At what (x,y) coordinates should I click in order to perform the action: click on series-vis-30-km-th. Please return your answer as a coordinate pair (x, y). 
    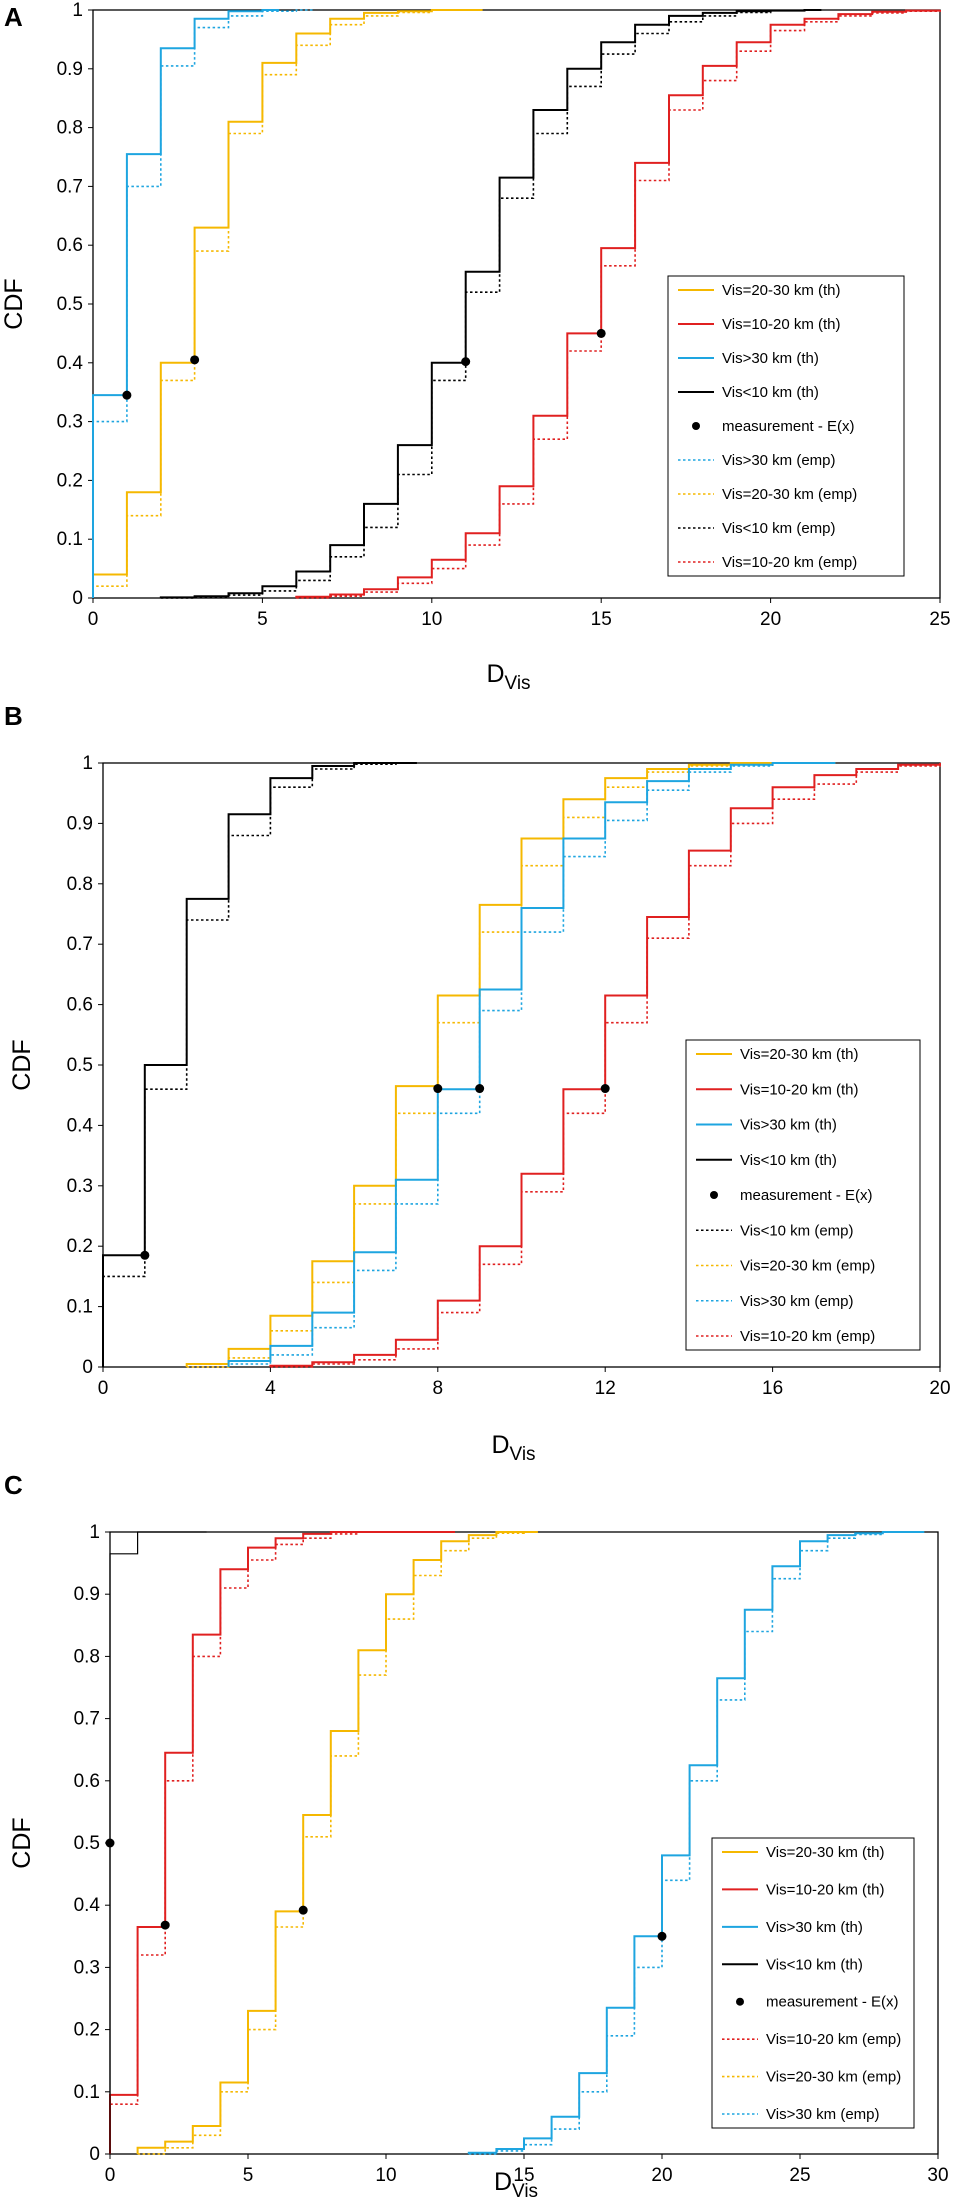
    Looking at the image, I should click on (696, 1842).